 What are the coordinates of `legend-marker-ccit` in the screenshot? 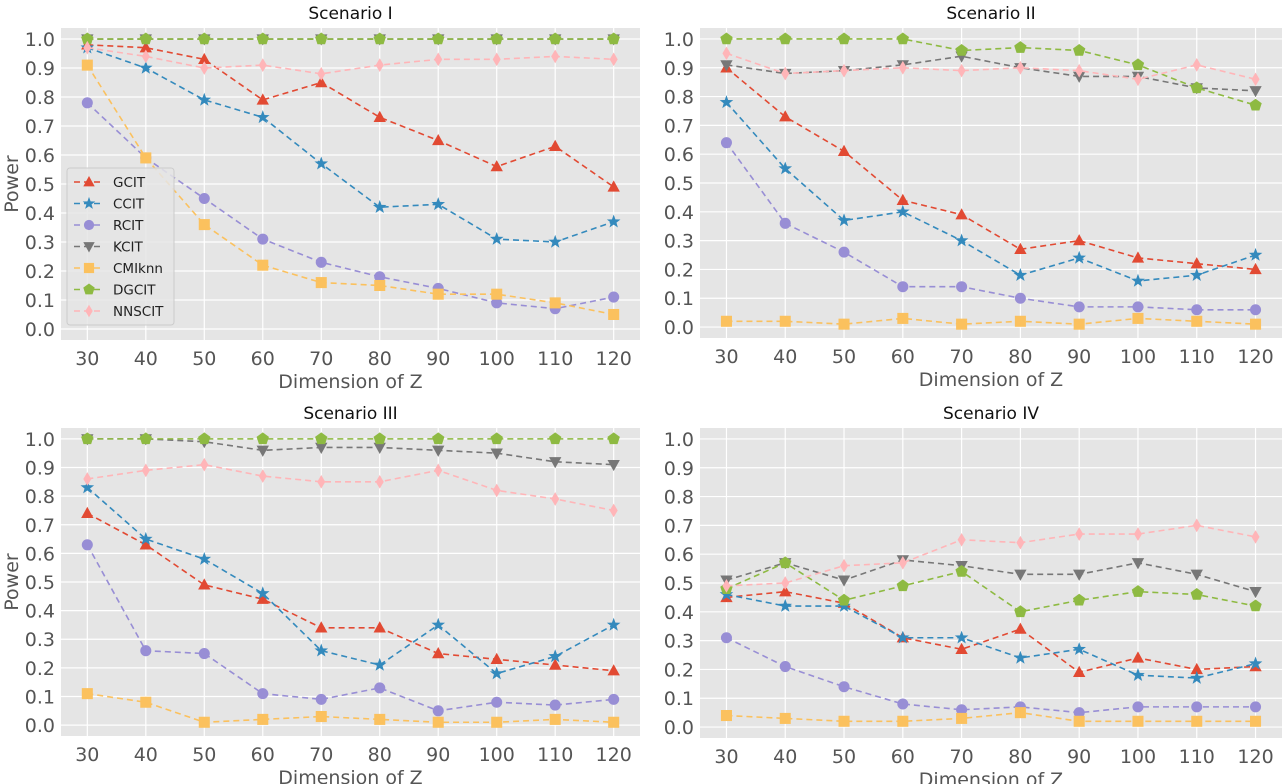 It's located at (89, 202).